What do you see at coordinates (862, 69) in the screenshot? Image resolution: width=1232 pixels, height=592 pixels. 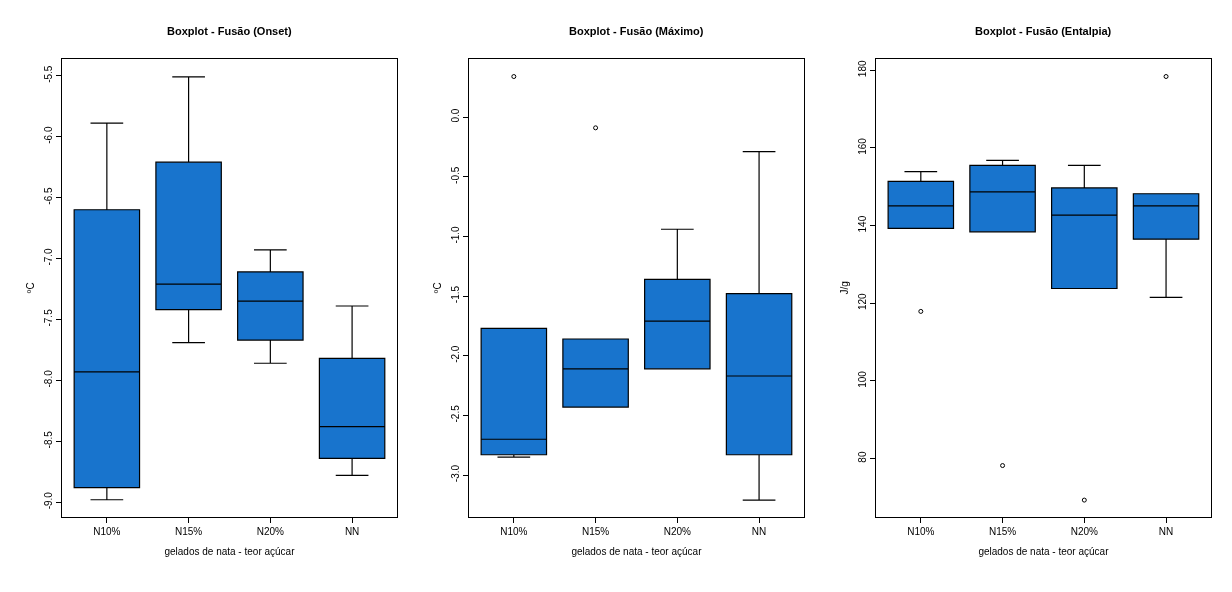 I see `y-tick-label: 180` at bounding box center [862, 69].